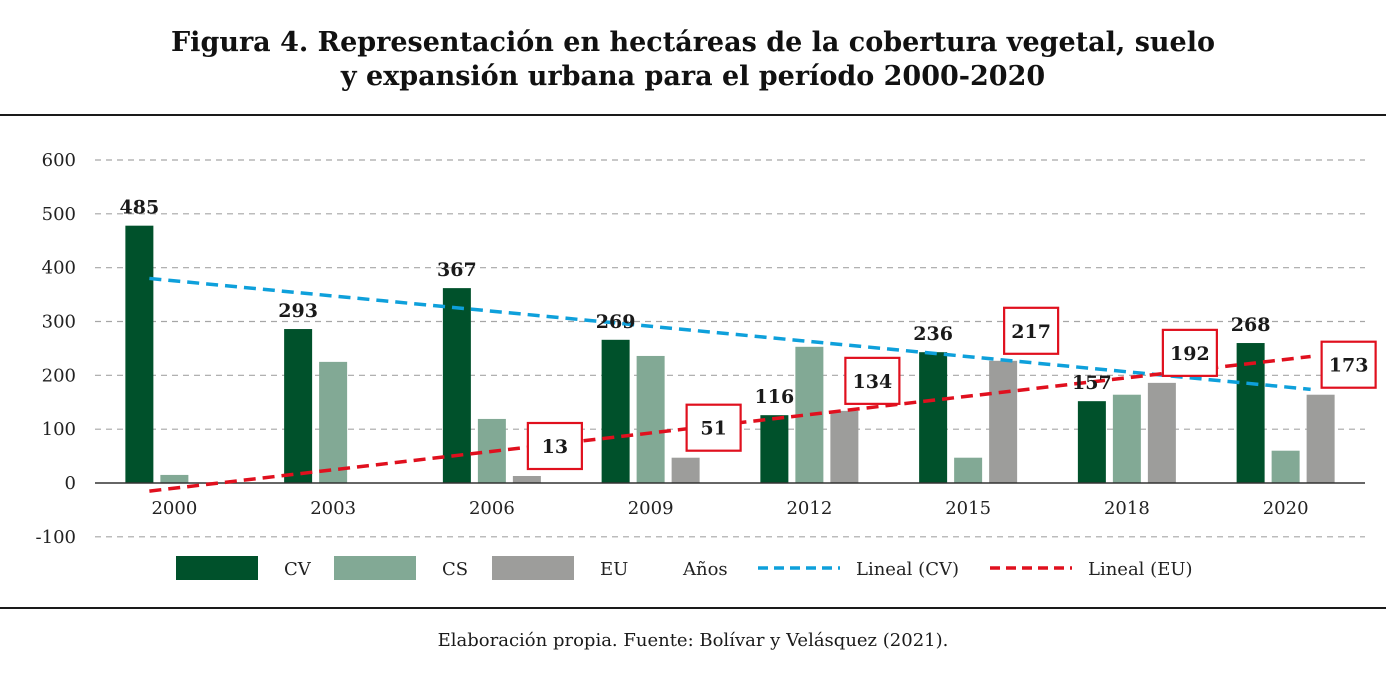 The width and height of the screenshot is (1386, 686). Describe the element at coordinates (693, 608) in the screenshot. I see `bottom-divider` at that location.